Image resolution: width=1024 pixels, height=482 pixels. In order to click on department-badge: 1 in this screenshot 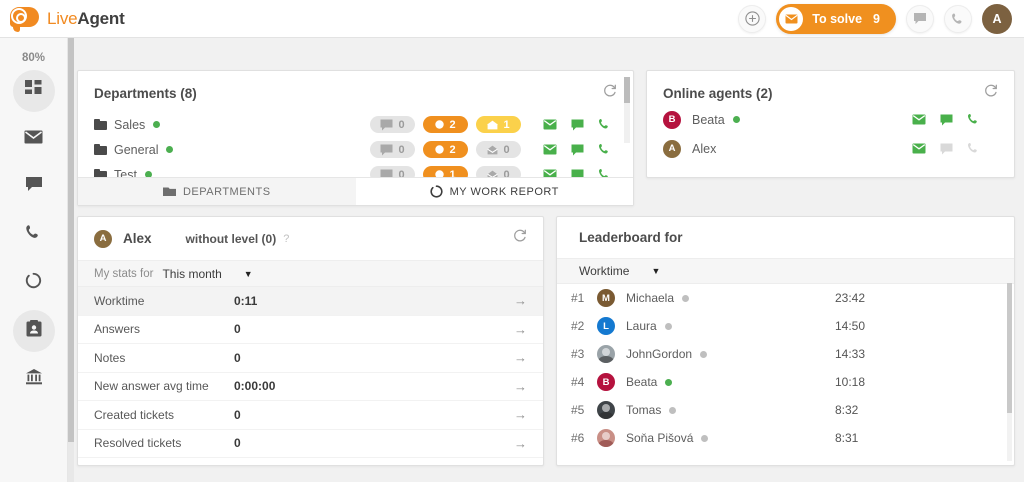, I will do `click(498, 124)`.